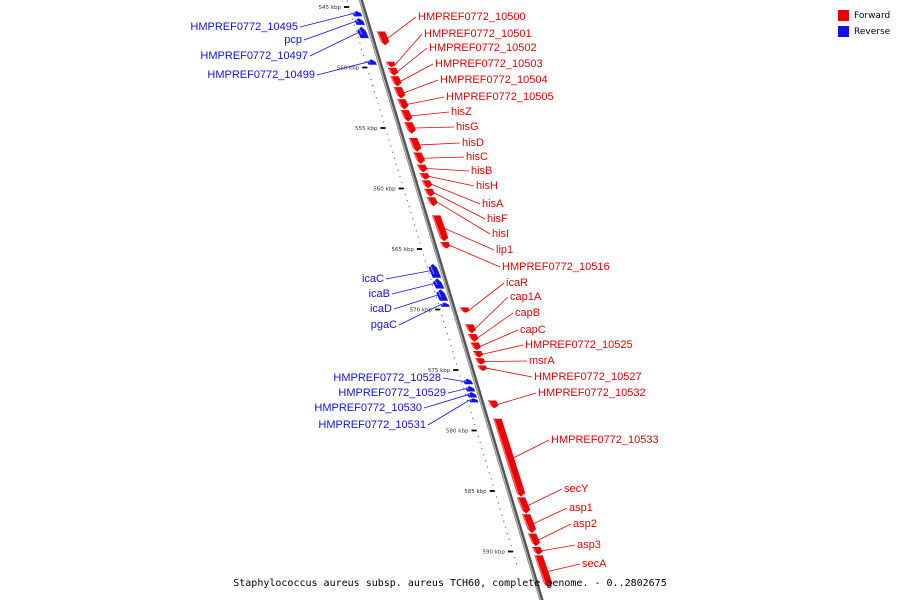  Describe the element at coordinates (843, 15) in the screenshot. I see `forward-swatch` at that location.